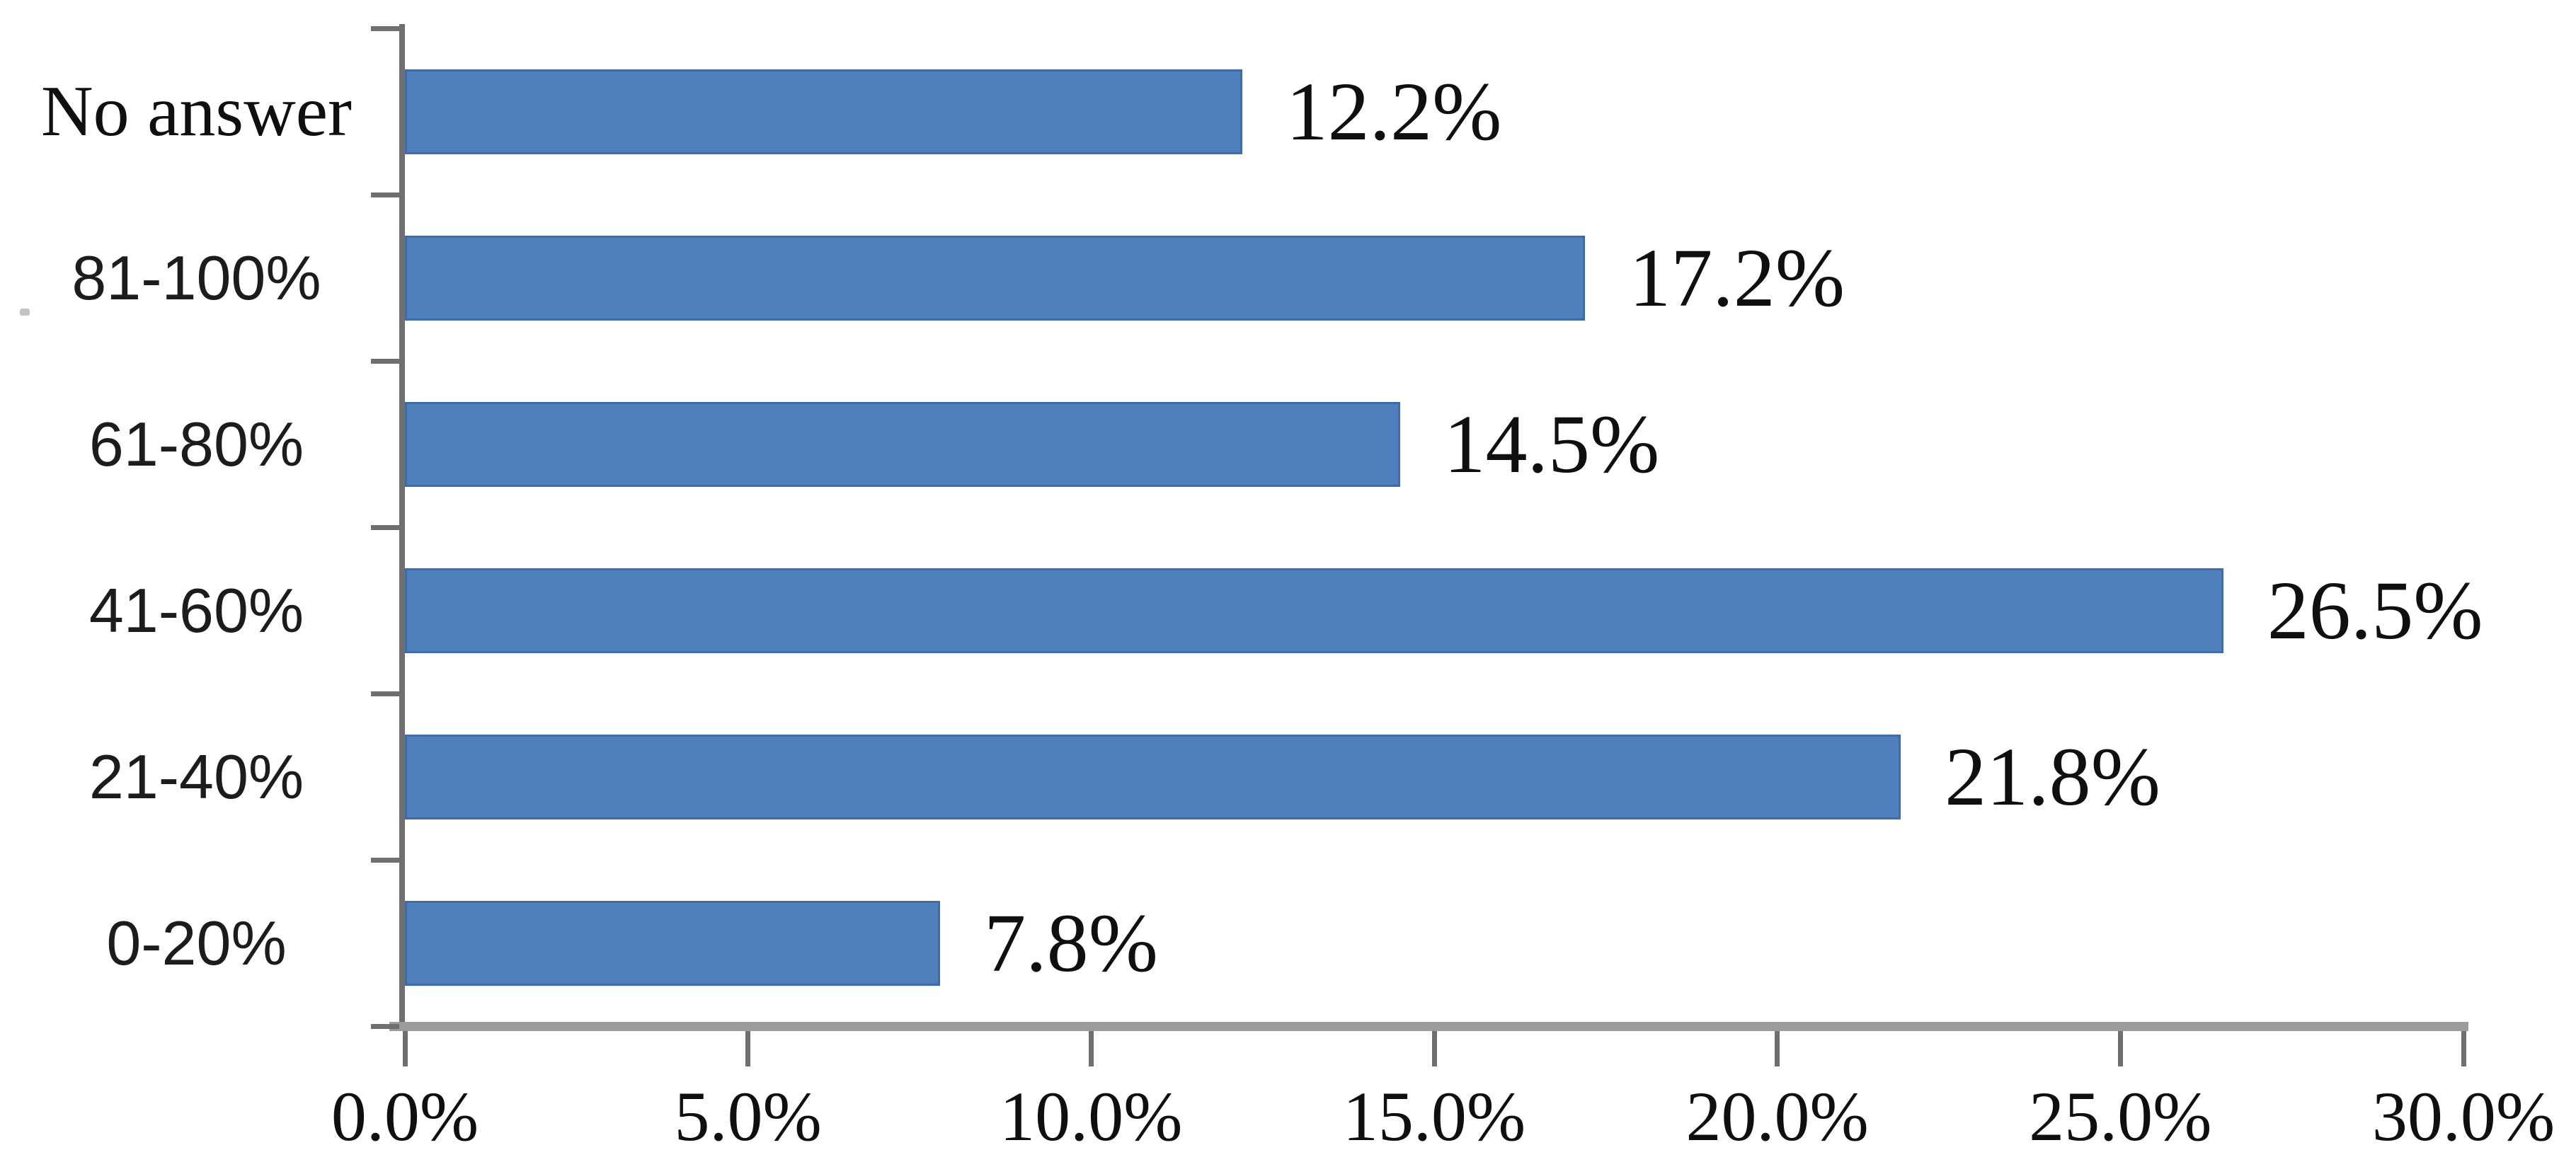 The height and width of the screenshot is (1162, 2576). I want to click on bar-value-label: 26.5%, so click(2375, 610).